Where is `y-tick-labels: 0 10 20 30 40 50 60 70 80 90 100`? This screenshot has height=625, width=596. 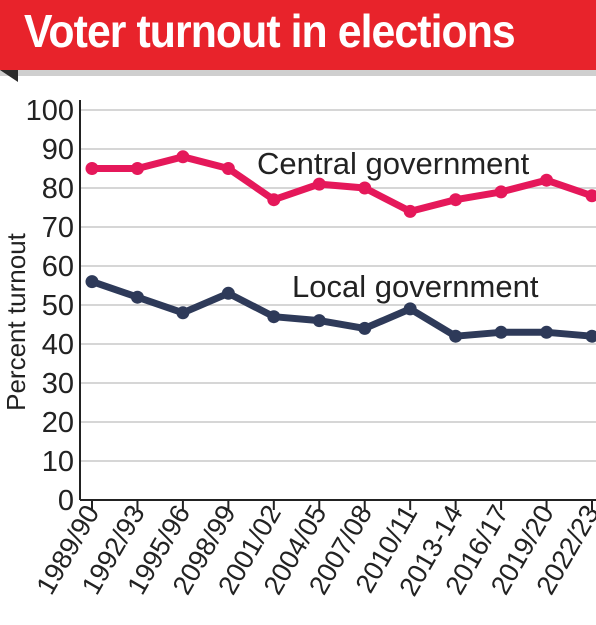
y-tick-labels: 0 10 20 30 40 50 60 70 80 90 100 is located at coordinates (50, 306).